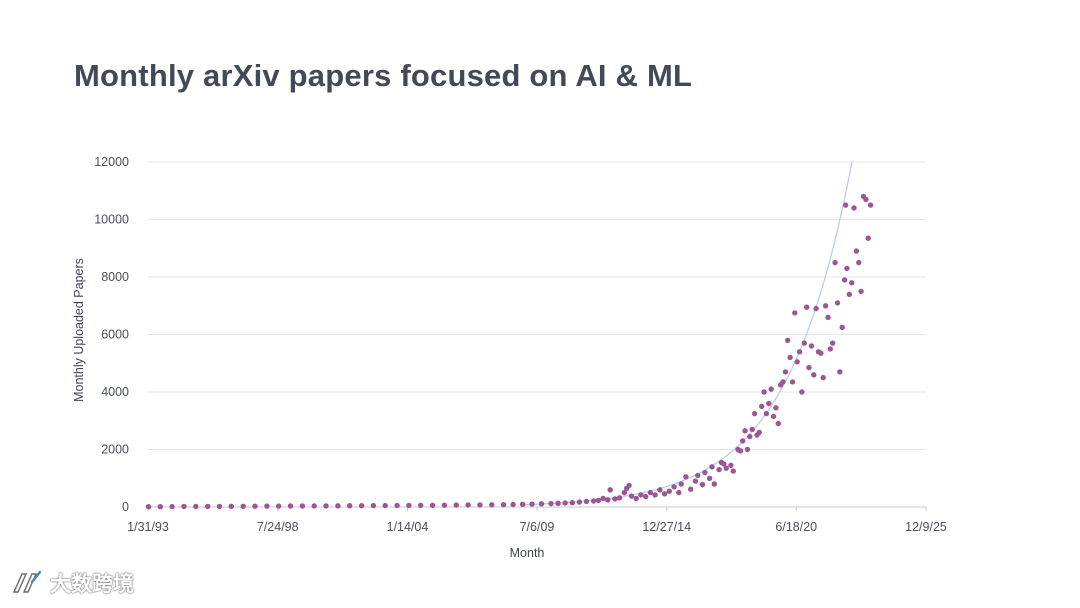  I want to click on x-tick-label: 12/27/14, so click(666, 527).